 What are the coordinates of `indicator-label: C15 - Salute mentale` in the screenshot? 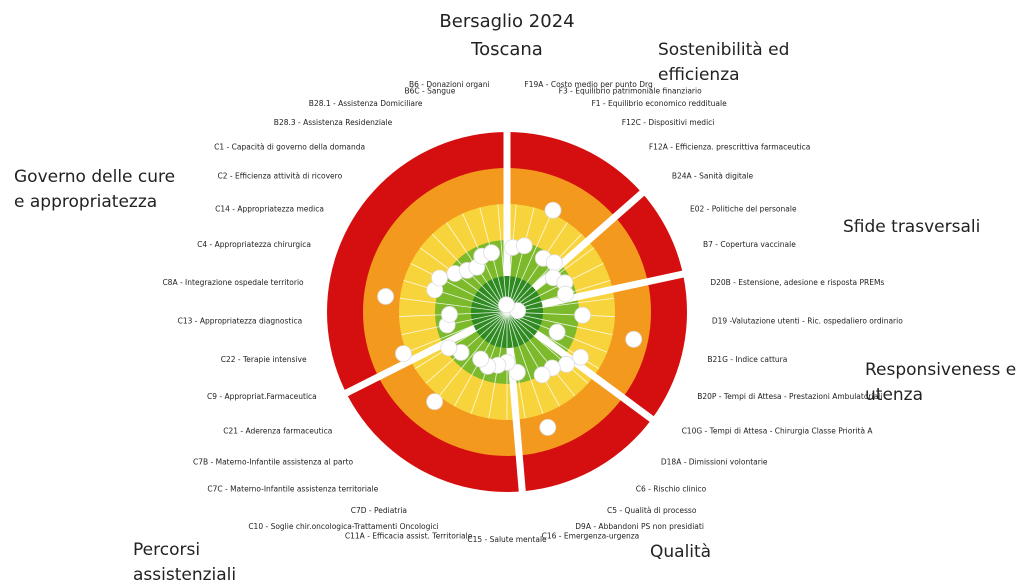 It's located at (507, 539).